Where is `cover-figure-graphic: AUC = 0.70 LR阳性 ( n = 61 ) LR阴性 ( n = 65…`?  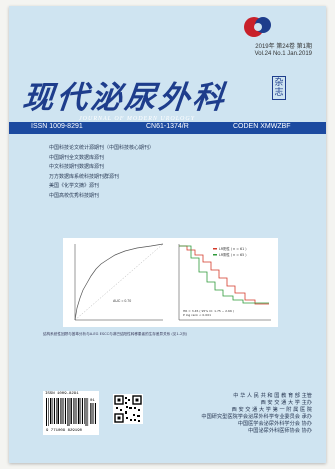
cover-figure-graphic: AUC = 0.70 LR阳性 ( n = 61 ) LR阴性 ( n = 65… is located at coordinates (172, 282).